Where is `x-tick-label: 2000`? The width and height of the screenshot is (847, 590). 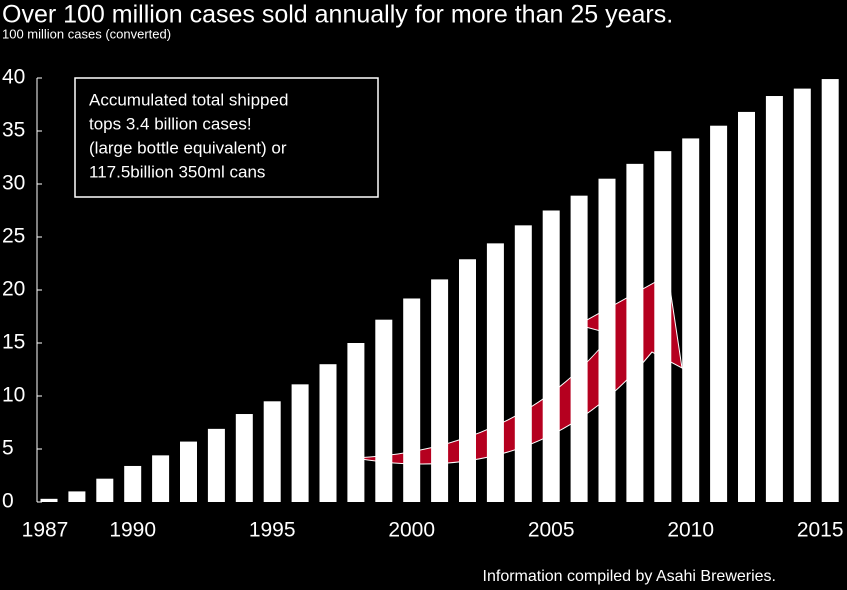 x-tick-label: 2000 is located at coordinates (411, 530).